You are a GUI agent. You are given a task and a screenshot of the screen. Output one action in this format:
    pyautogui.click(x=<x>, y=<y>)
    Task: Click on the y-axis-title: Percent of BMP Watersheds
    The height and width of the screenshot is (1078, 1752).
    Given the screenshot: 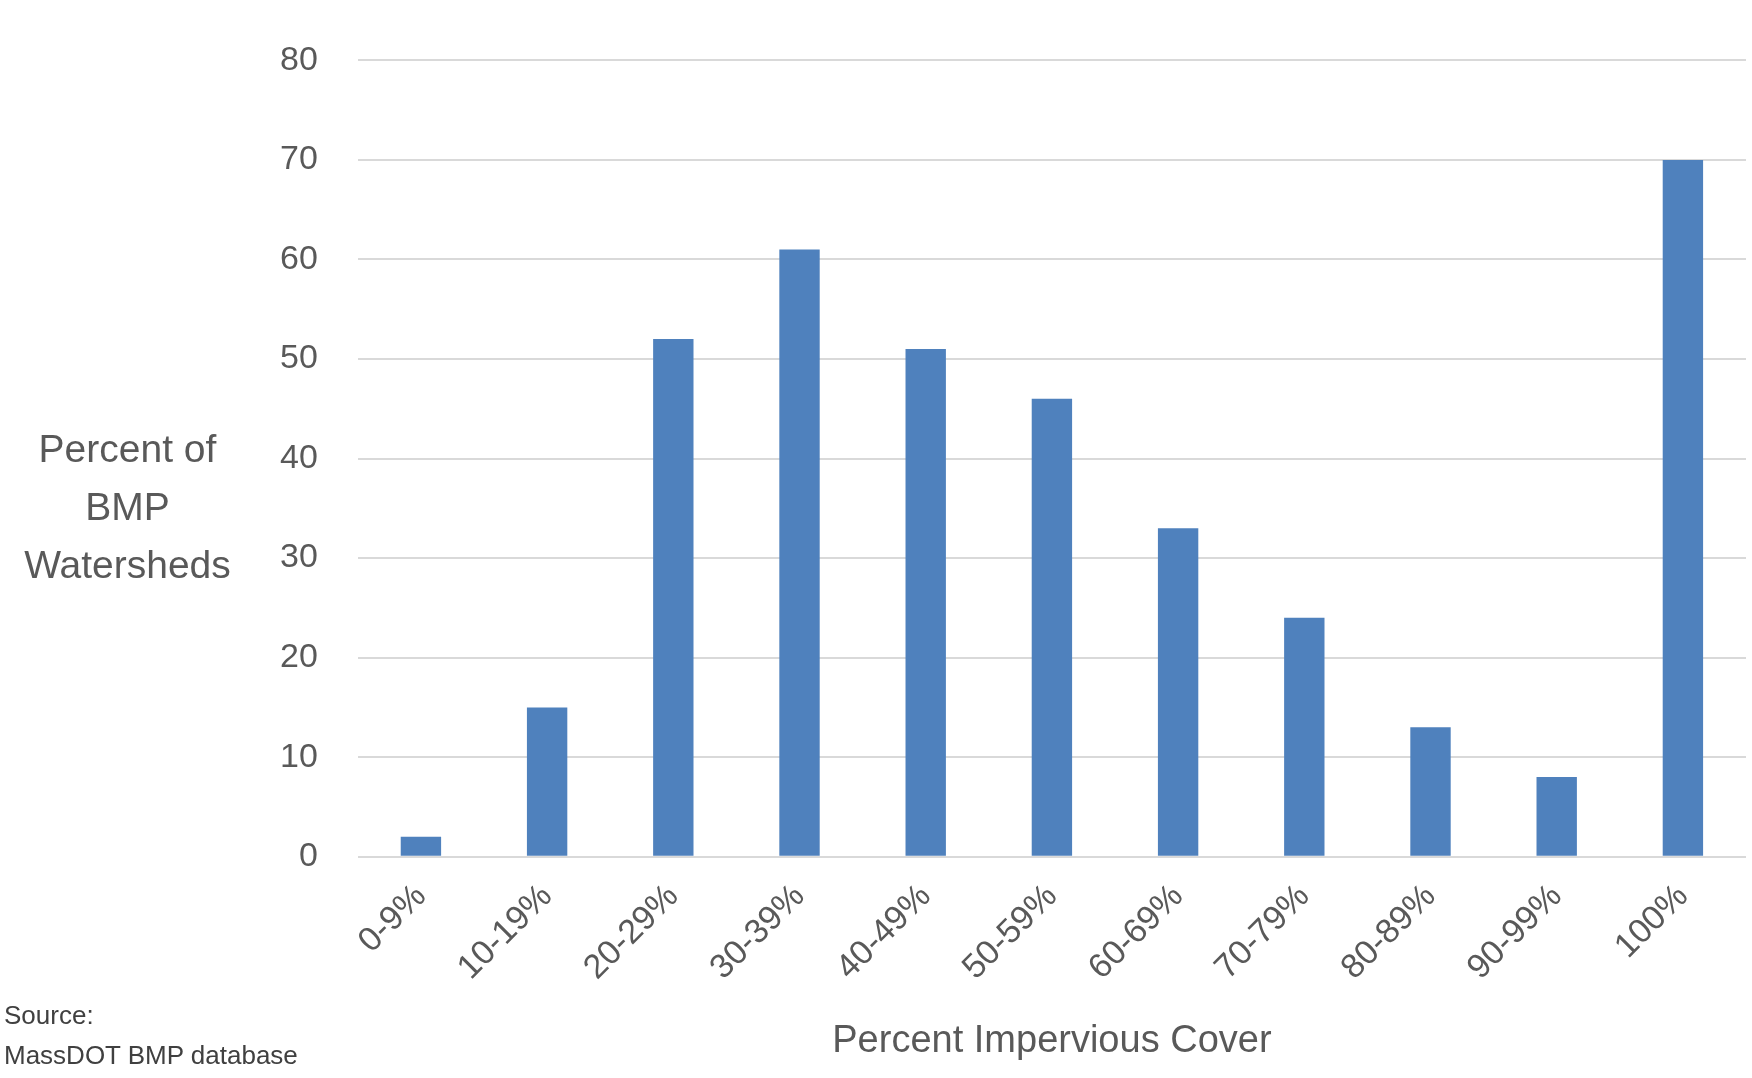 What is the action you would take?
    pyautogui.click(x=127, y=507)
    